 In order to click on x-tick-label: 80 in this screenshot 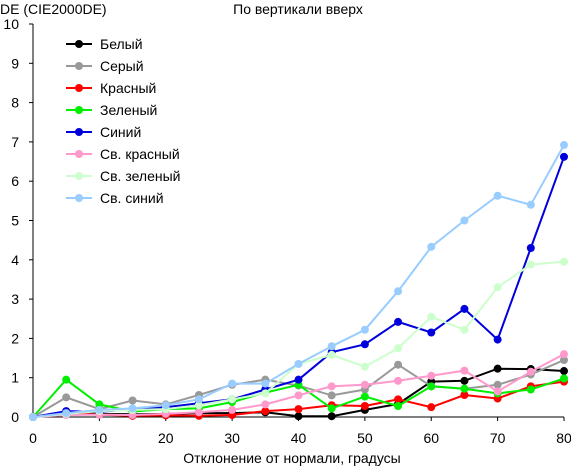, I will do `click(563, 438)`.